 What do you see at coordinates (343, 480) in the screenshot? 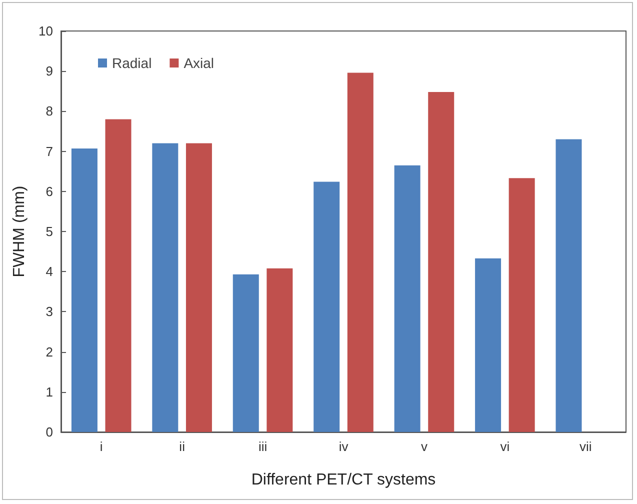
I see `x-axis-title: Different PET/CT systems` at bounding box center [343, 480].